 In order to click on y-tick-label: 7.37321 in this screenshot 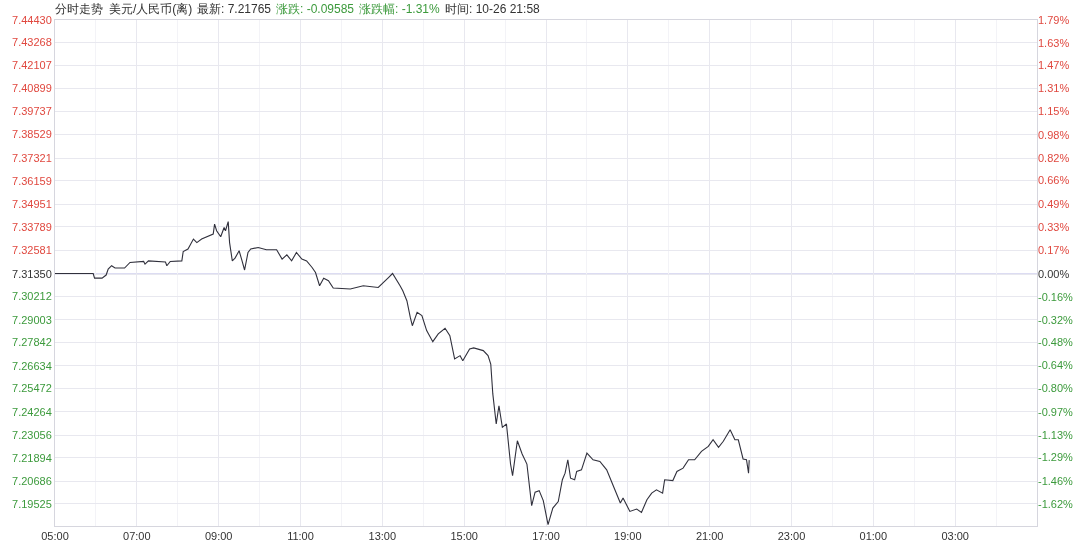, I will do `click(32, 157)`.